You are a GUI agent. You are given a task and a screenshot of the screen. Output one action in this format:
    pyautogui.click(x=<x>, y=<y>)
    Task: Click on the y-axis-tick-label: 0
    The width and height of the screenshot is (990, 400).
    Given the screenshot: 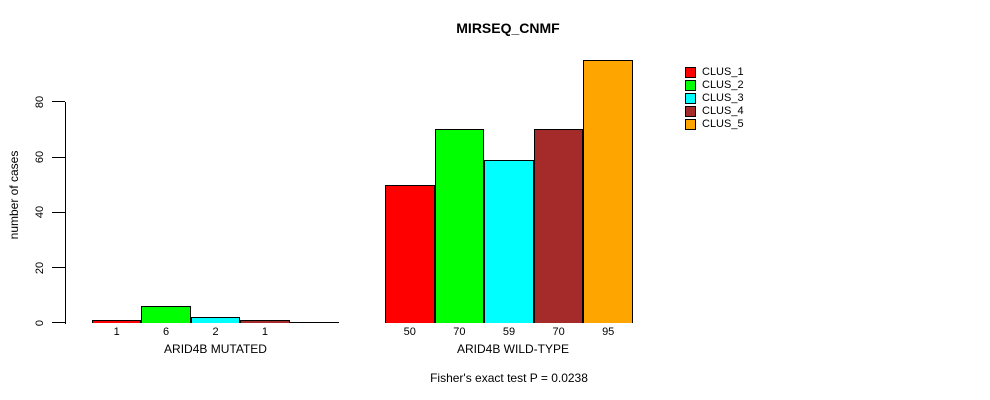 What is the action you would take?
    pyautogui.click(x=40, y=322)
    